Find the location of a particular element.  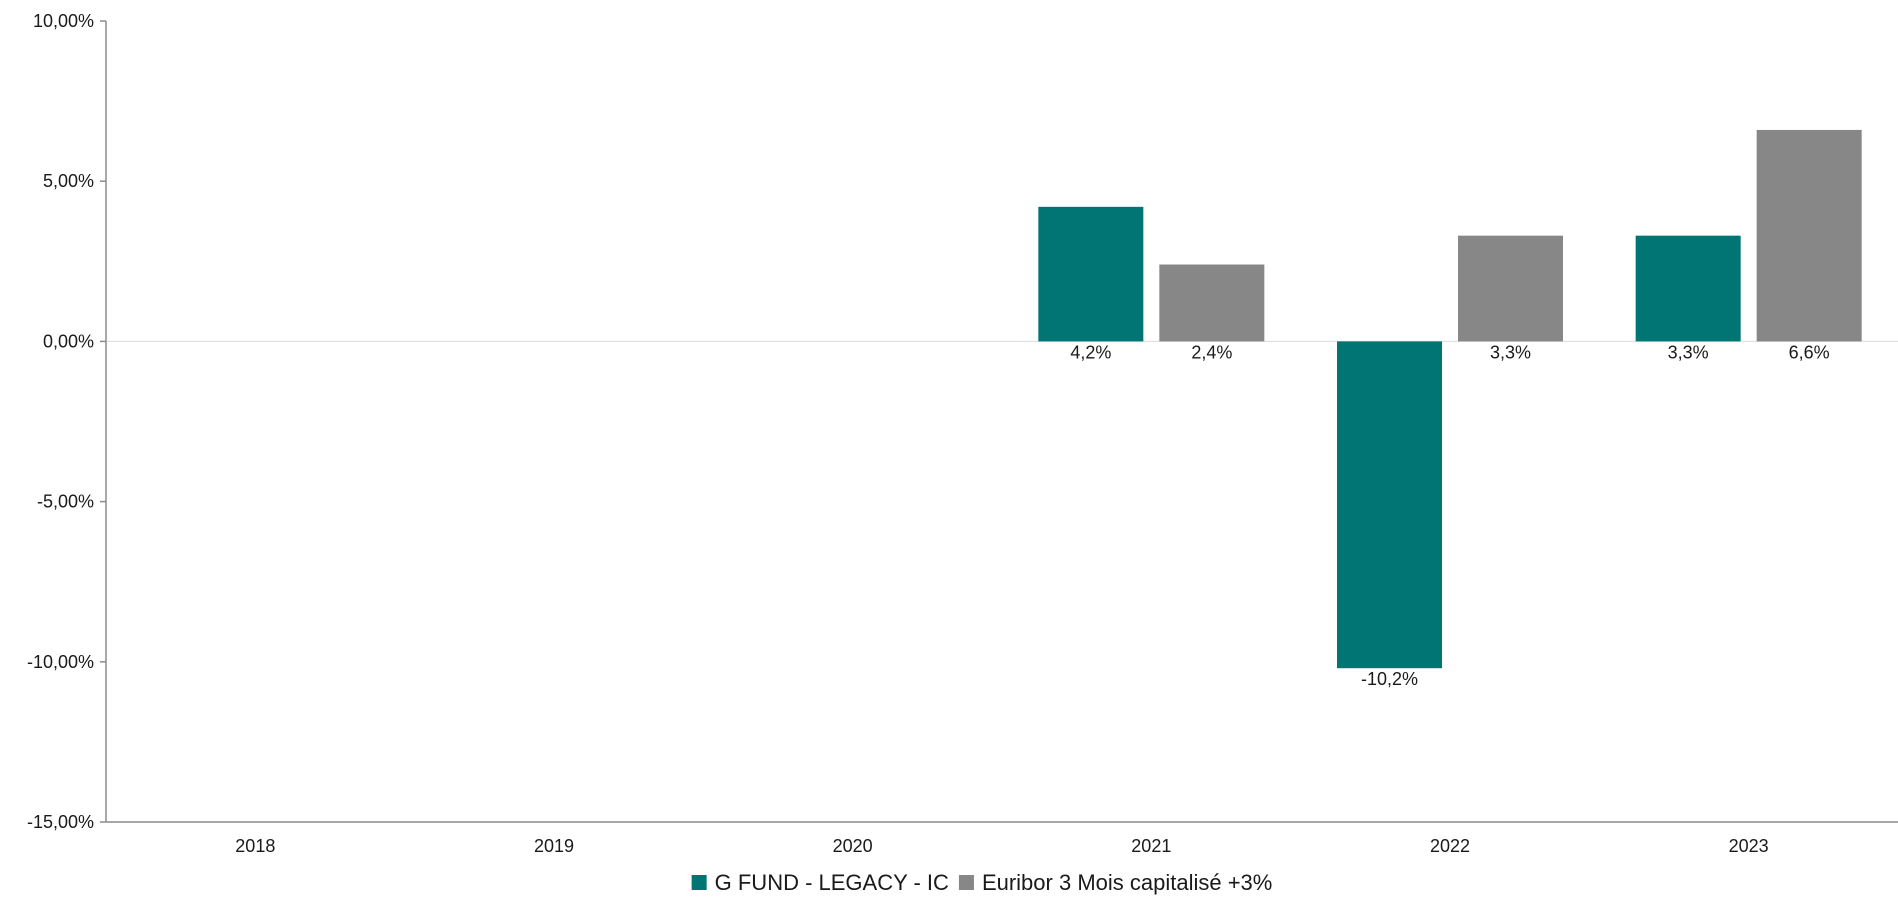

y-tick-label: -10,00% is located at coordinates (60, 662).